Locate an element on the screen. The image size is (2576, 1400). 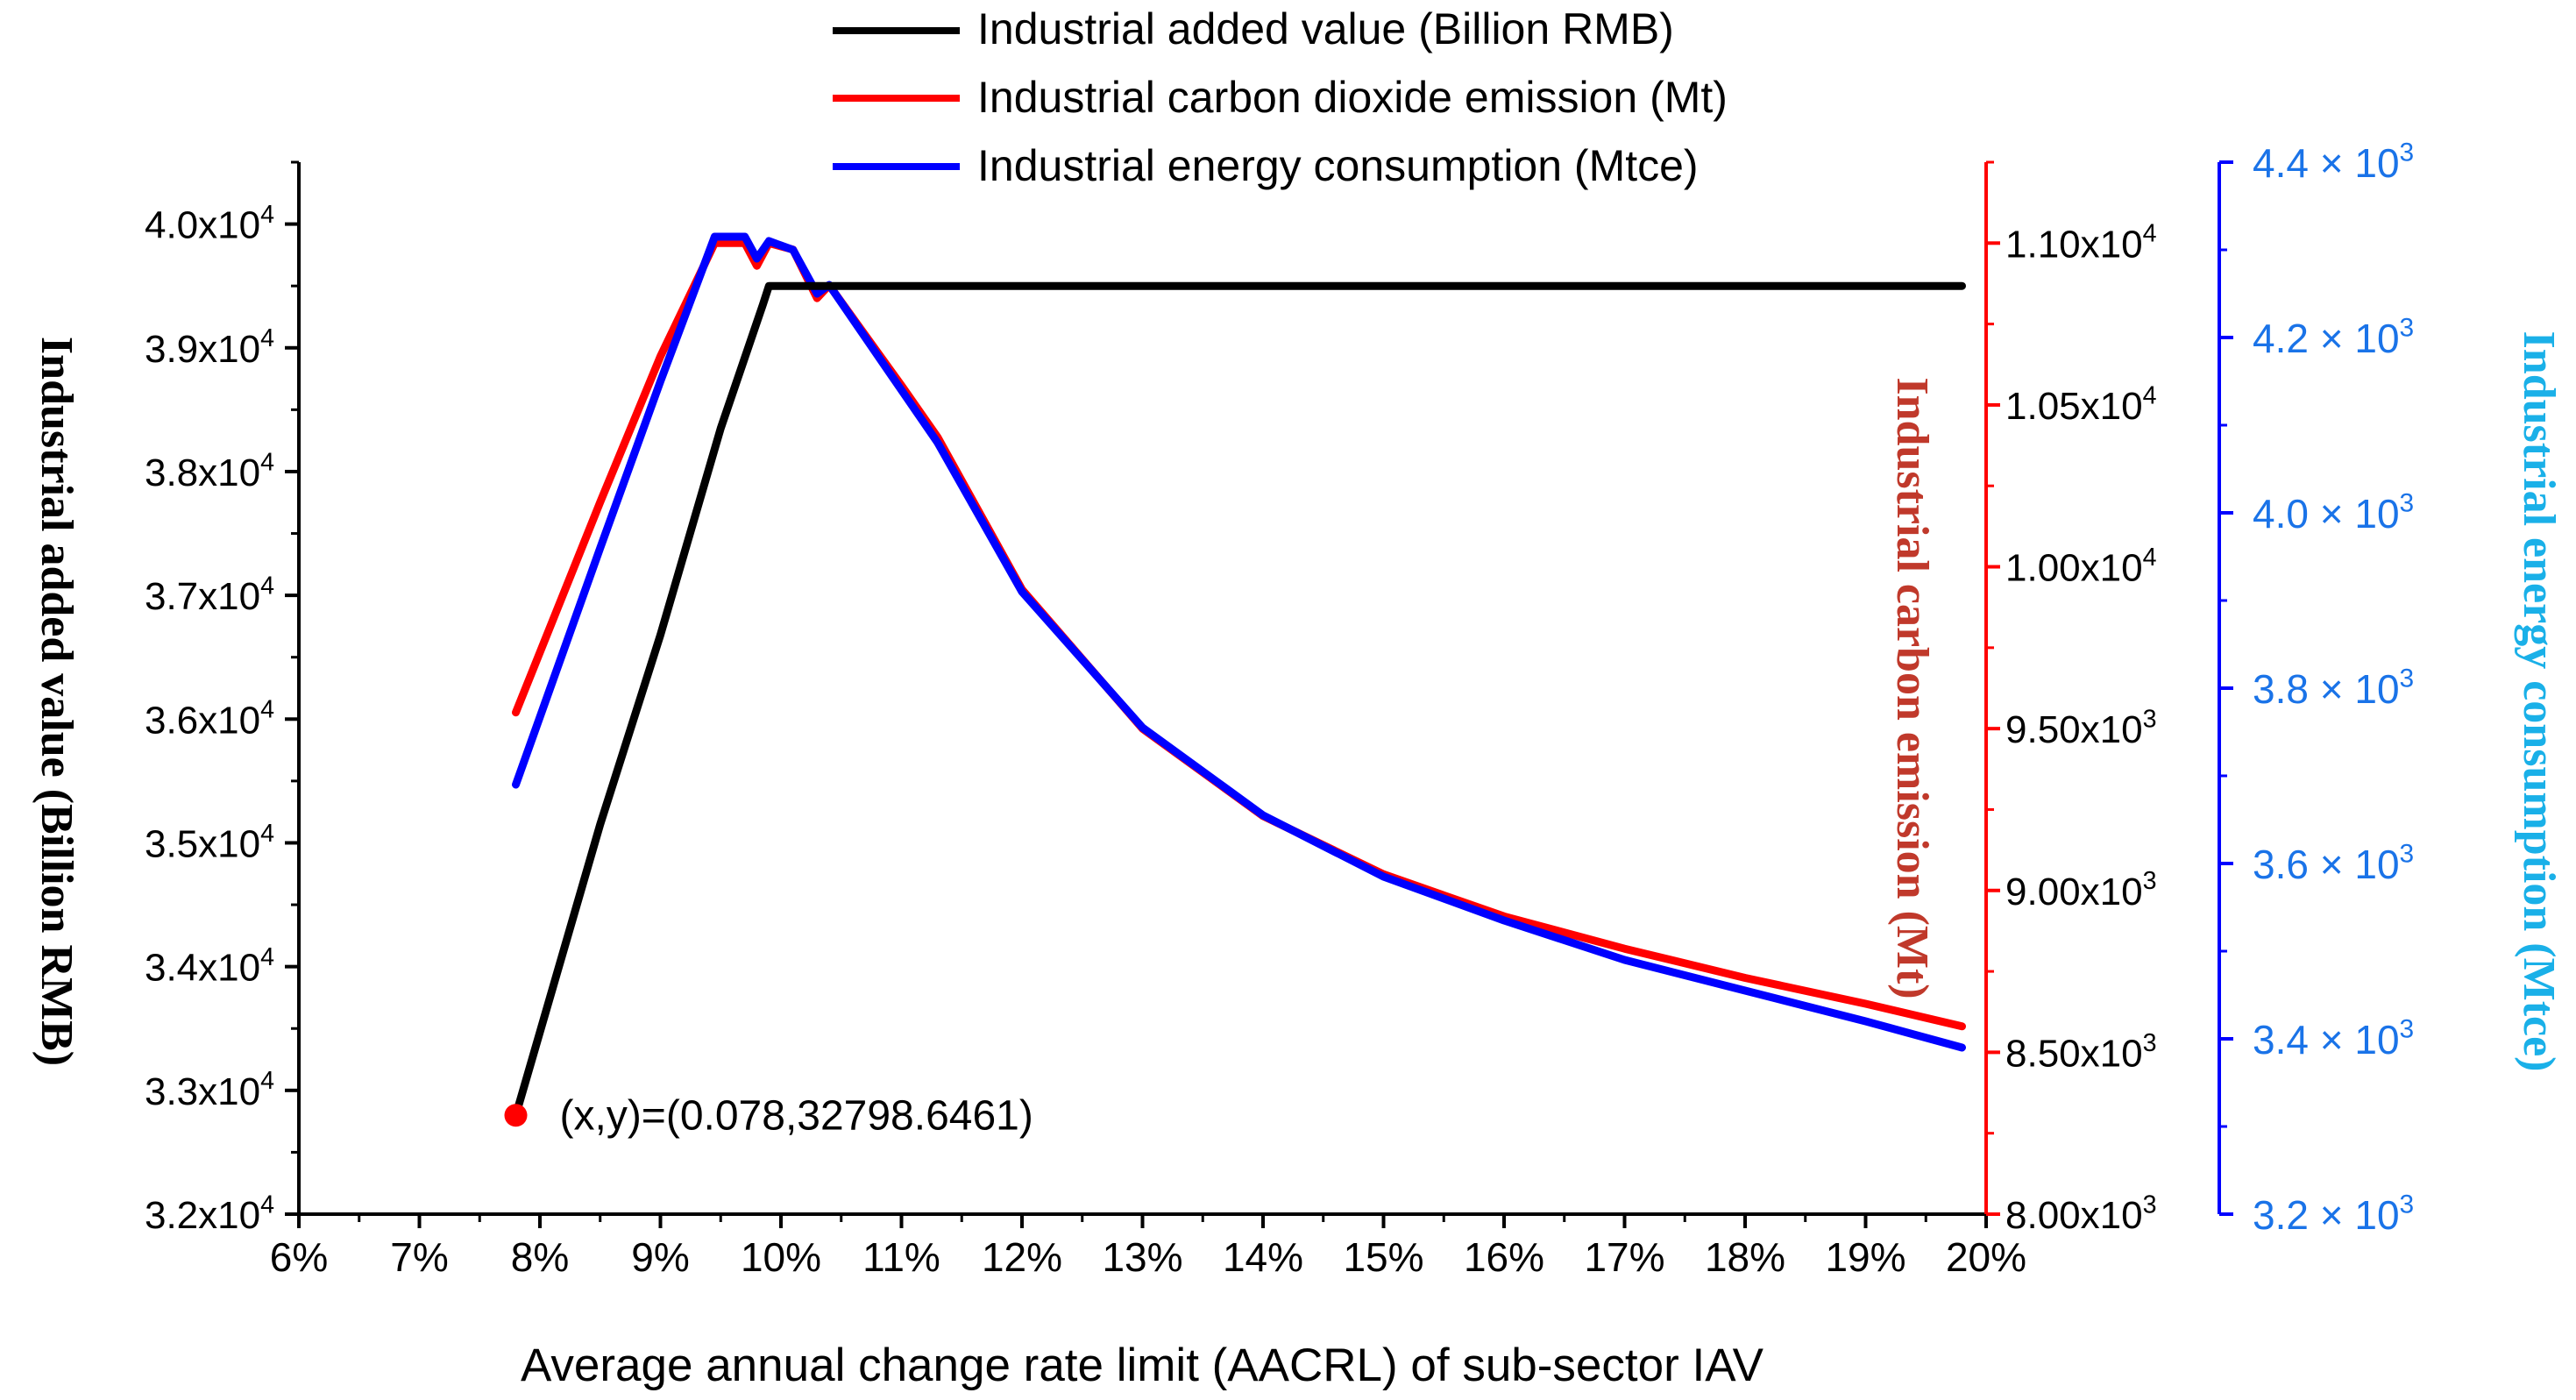
left-tick-label: 3.5x10⁴ is located at coordinates (209, 843).